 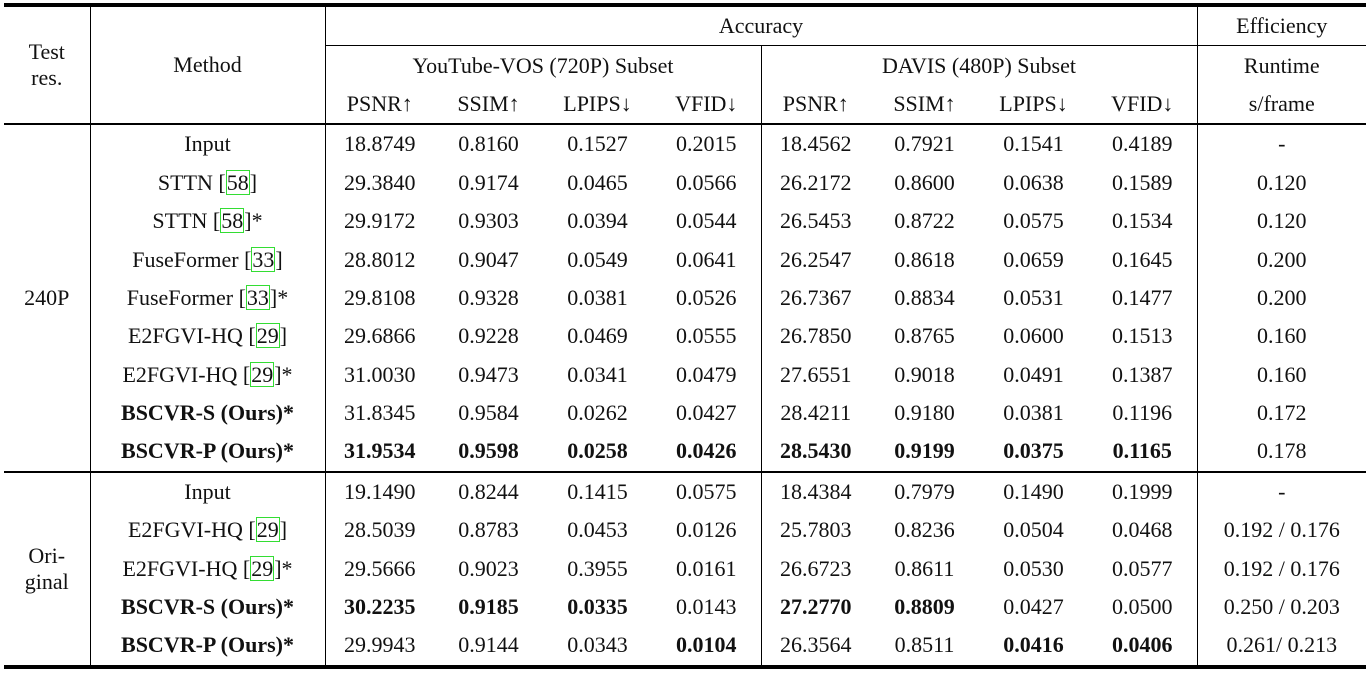 What do you see at coordinates (815, 530) in the screenshot?
I see `value-cell: 25.7803` at bounding box center [815, 530].